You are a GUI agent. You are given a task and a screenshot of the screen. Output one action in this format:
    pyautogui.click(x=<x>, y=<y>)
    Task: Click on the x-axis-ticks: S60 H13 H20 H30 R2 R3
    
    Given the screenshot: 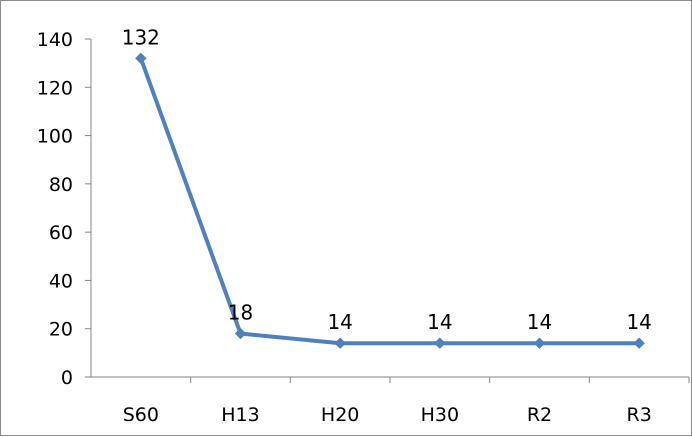 What is the action you would take?
    pyautogui.click(x=406, y=401)
    